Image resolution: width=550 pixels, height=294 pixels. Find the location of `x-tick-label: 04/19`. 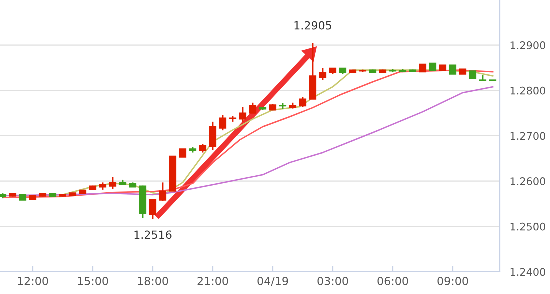

x-tick-label: 04/19 is located at coordinates (273, 281).